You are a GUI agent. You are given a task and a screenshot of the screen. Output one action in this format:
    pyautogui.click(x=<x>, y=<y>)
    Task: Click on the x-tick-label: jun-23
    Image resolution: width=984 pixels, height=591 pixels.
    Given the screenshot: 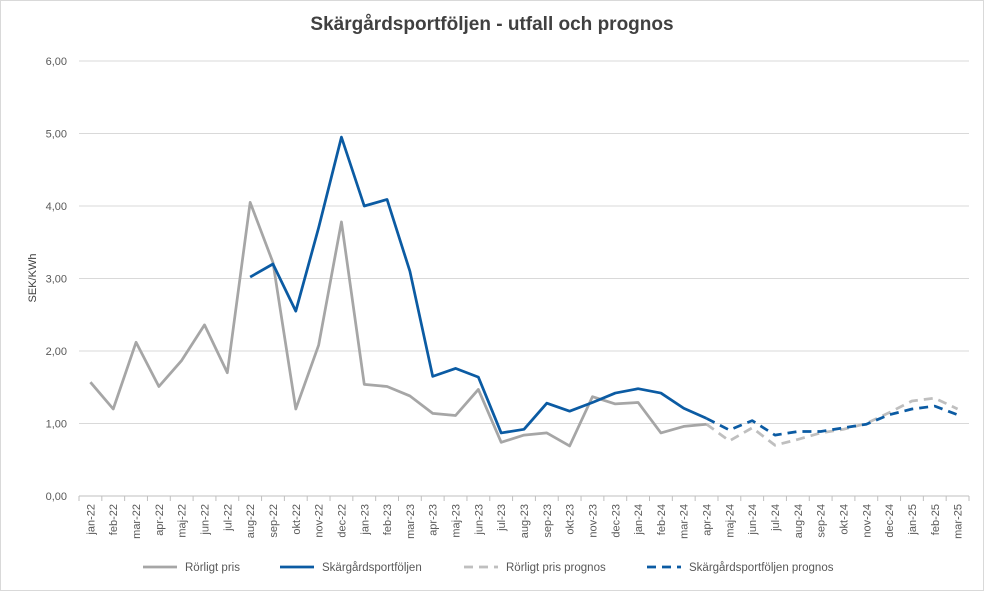 What is the action you would take?
    pyautogui.click(x=479, y=520)
    